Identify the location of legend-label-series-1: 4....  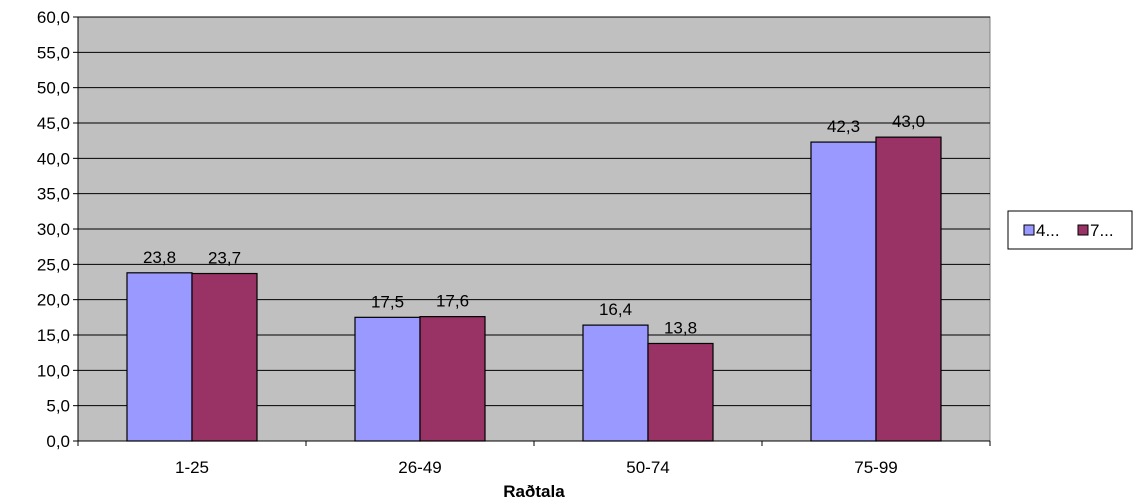
(1048, 230).